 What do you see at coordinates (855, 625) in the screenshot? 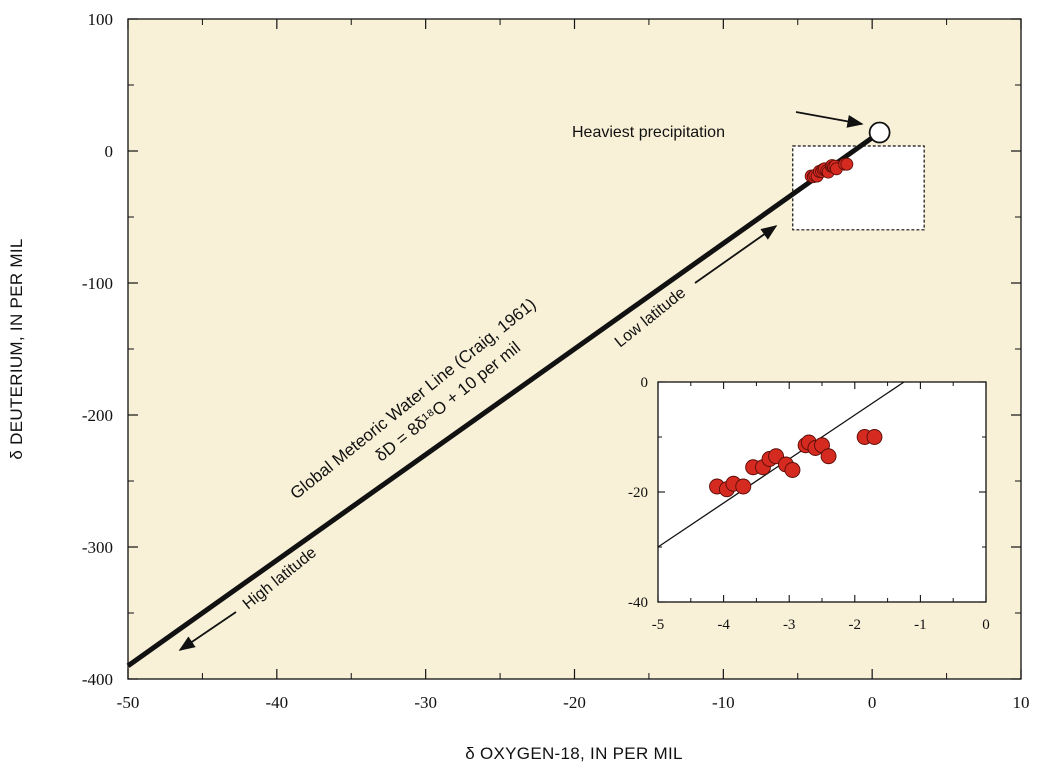
I see `inset-x-tick-label: -2` at bounding box center [855, 625].